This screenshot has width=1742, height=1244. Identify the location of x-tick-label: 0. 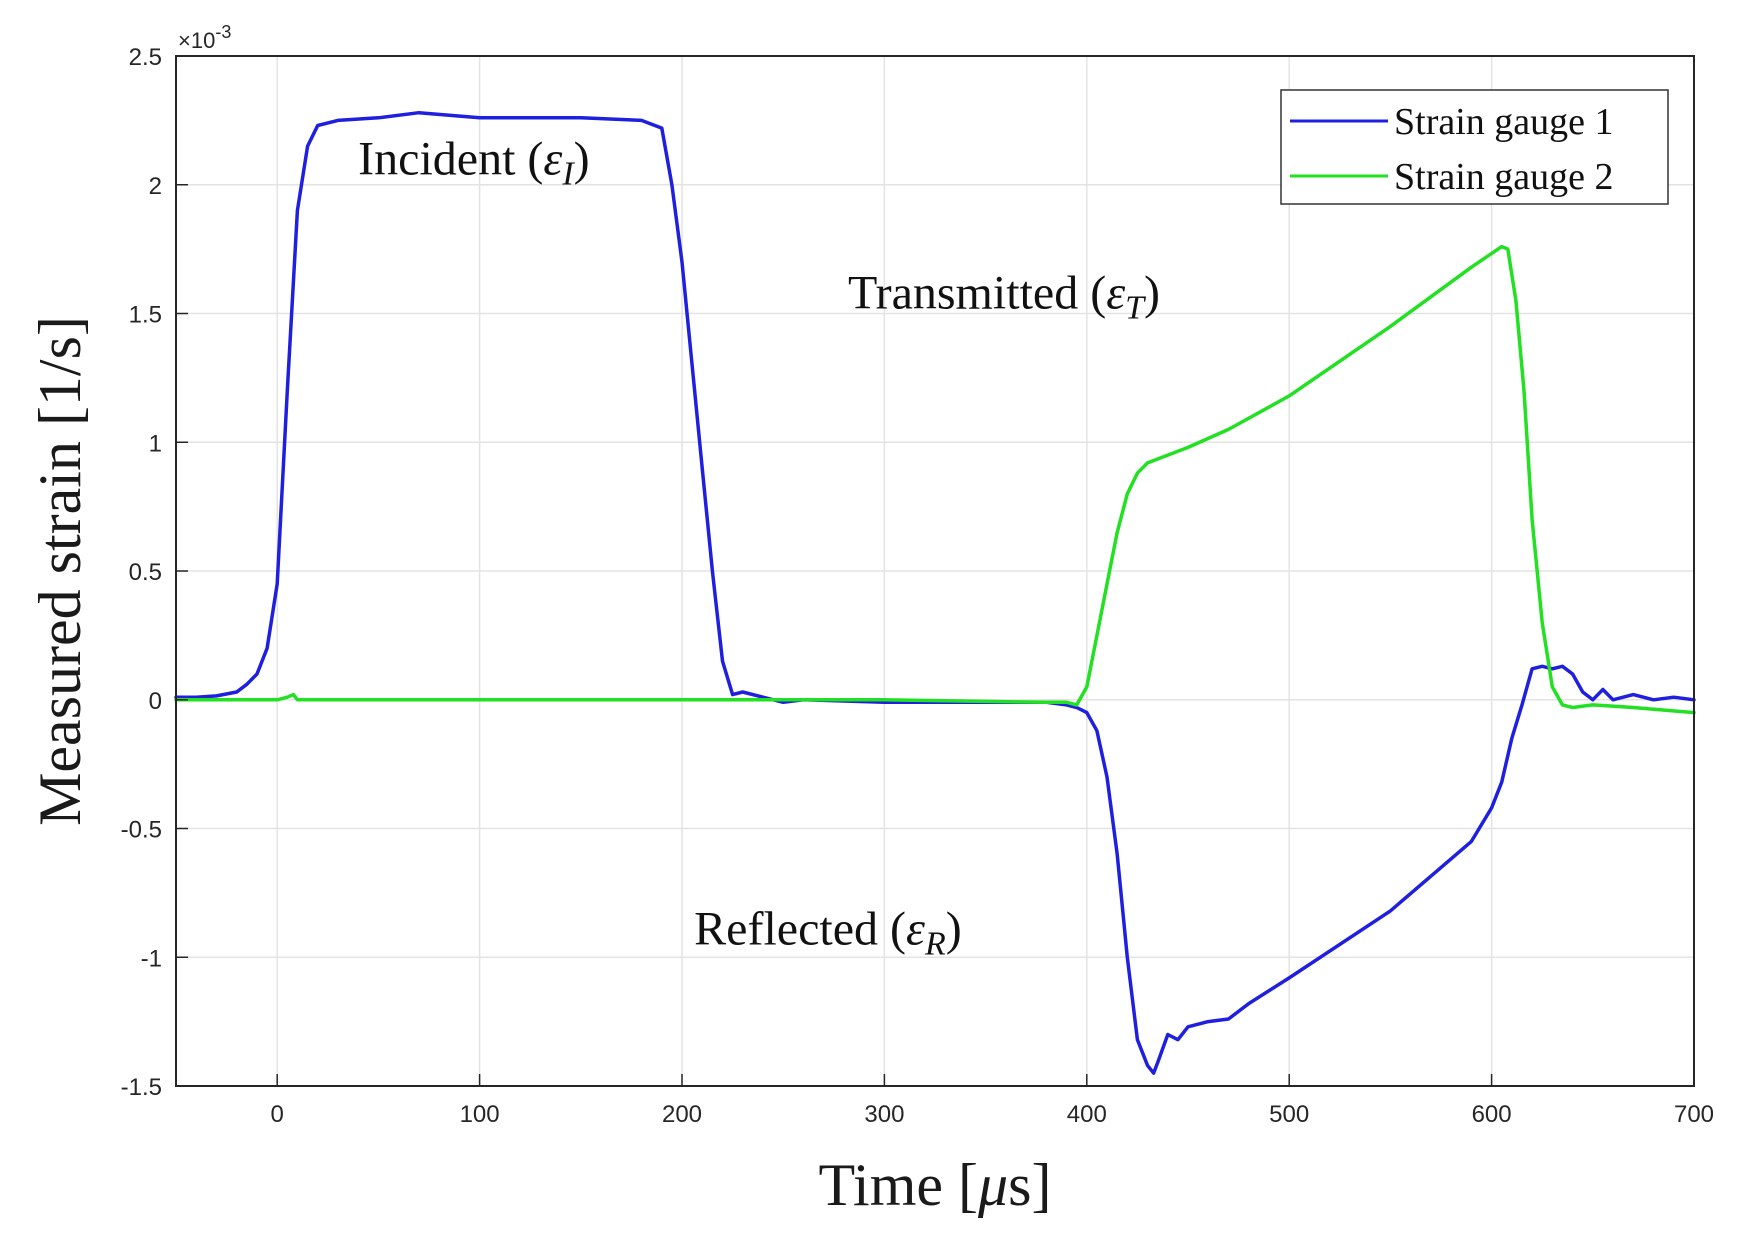
(277, 1114).